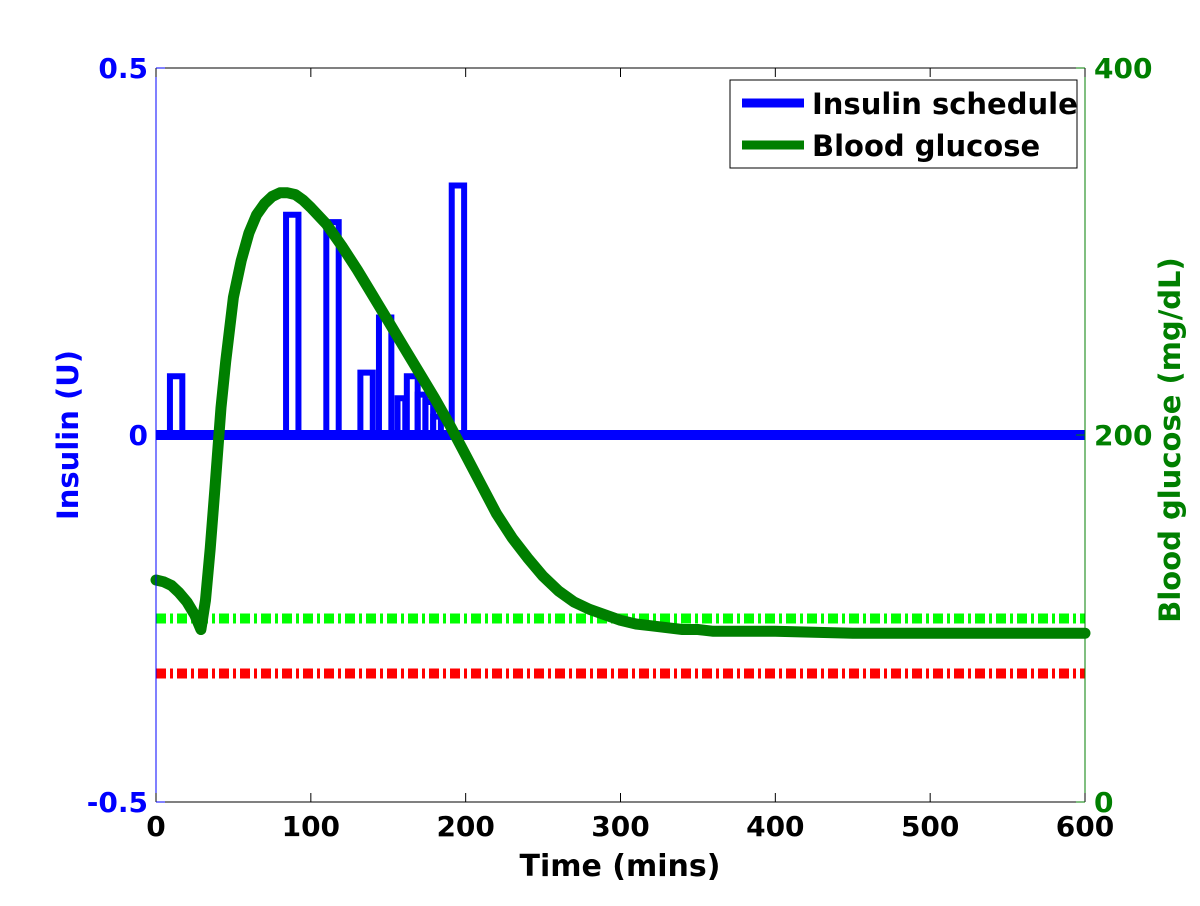 This screenshot has height=906, width=1200. I want to click on x-tick-label: 200, so click(465, 826).